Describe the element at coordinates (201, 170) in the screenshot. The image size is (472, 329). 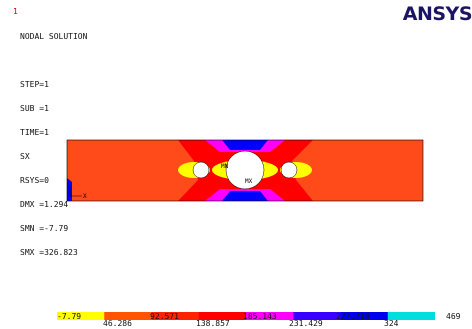
I see `hole-left` at that location.